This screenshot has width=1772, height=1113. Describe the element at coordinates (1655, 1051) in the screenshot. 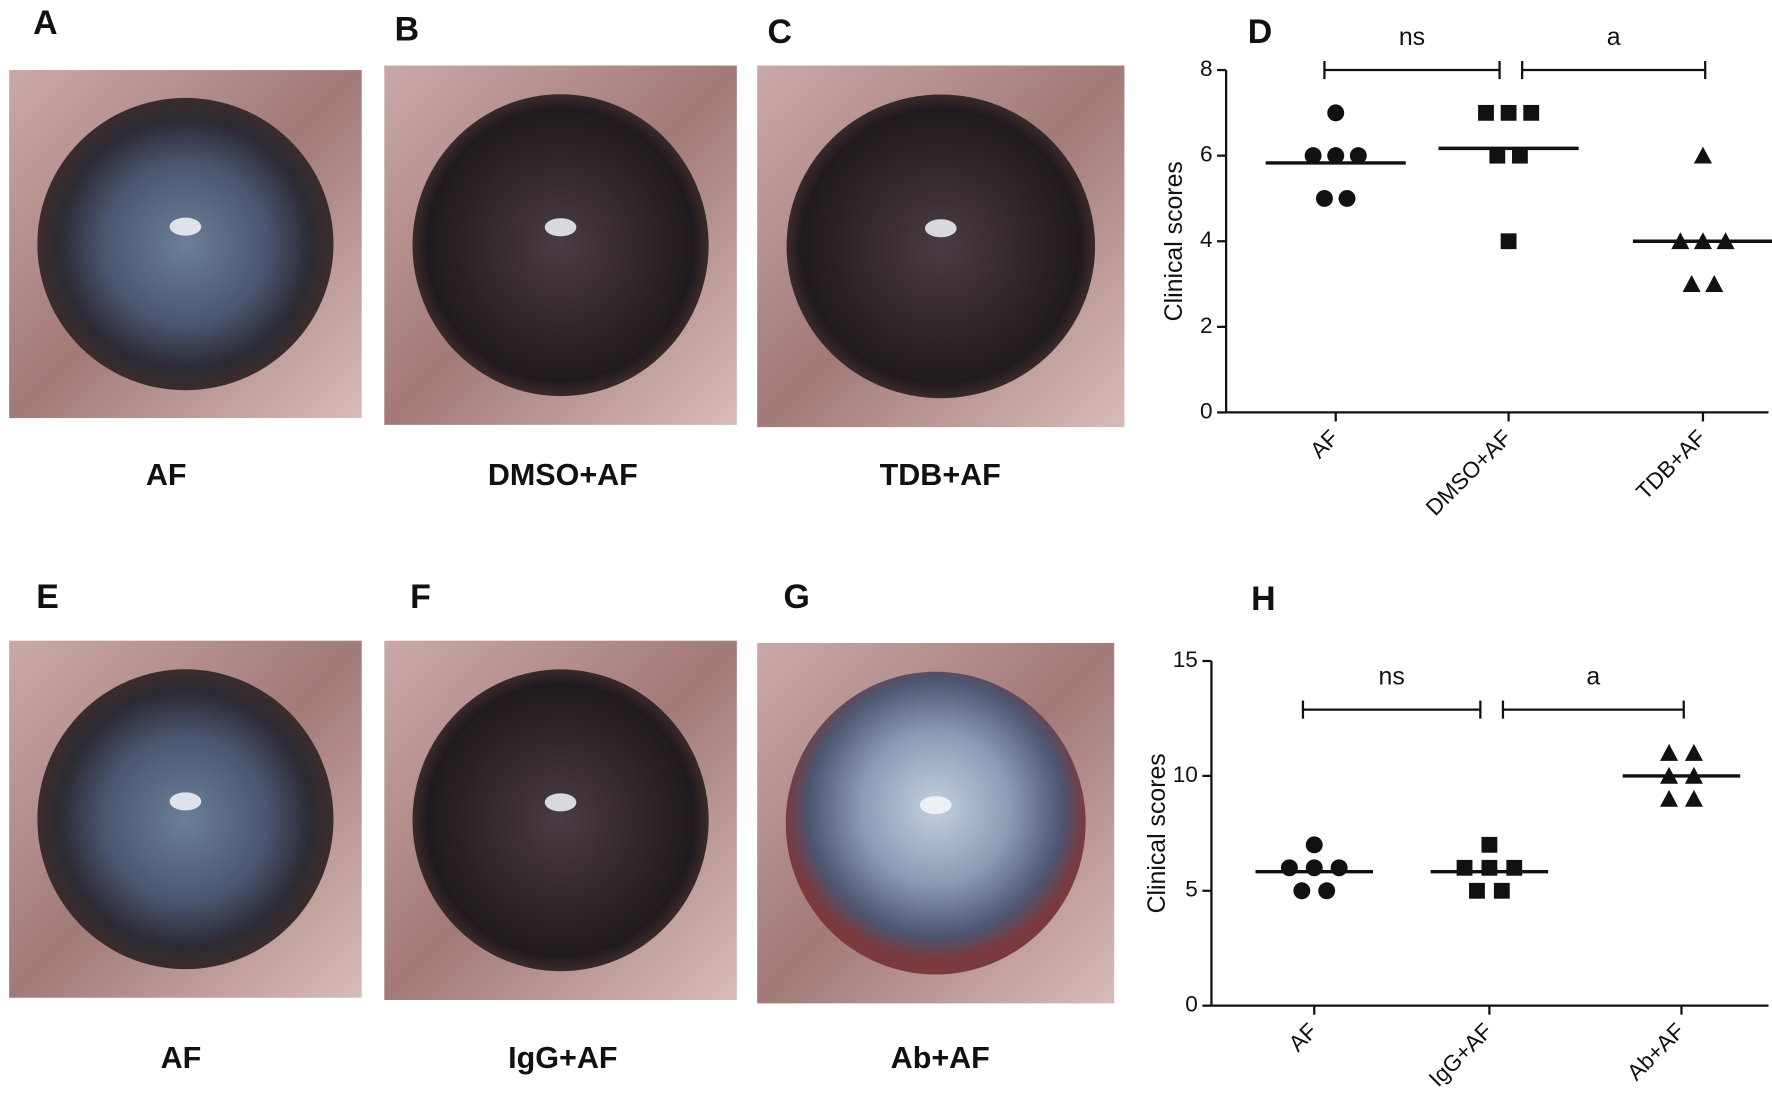

I see `x-tick-label: Ab+AF` at that location.